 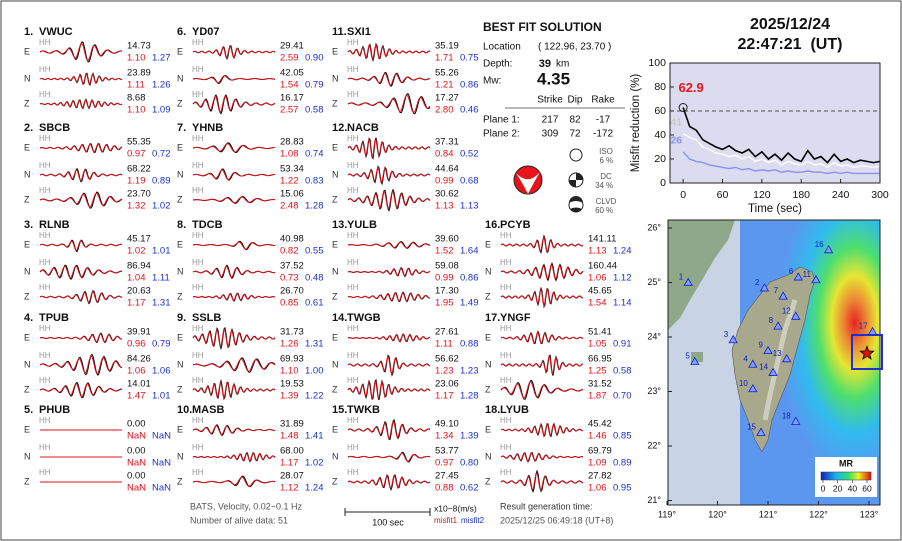 What do you see at coordinates (206, 32) in the screenshot?
I see `station-name: YD07` at bounding box center [206, 32].